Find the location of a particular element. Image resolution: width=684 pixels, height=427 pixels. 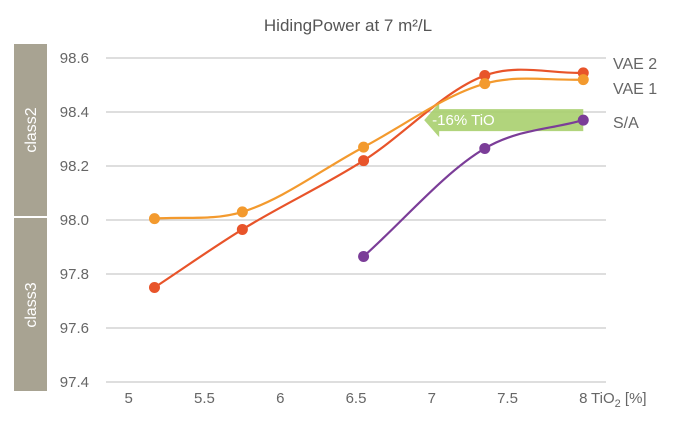

y-tick-labels: 97.4 97.6 97.8 98.0 98.2 98.4 98.6 is located at coordinates (74, 220).